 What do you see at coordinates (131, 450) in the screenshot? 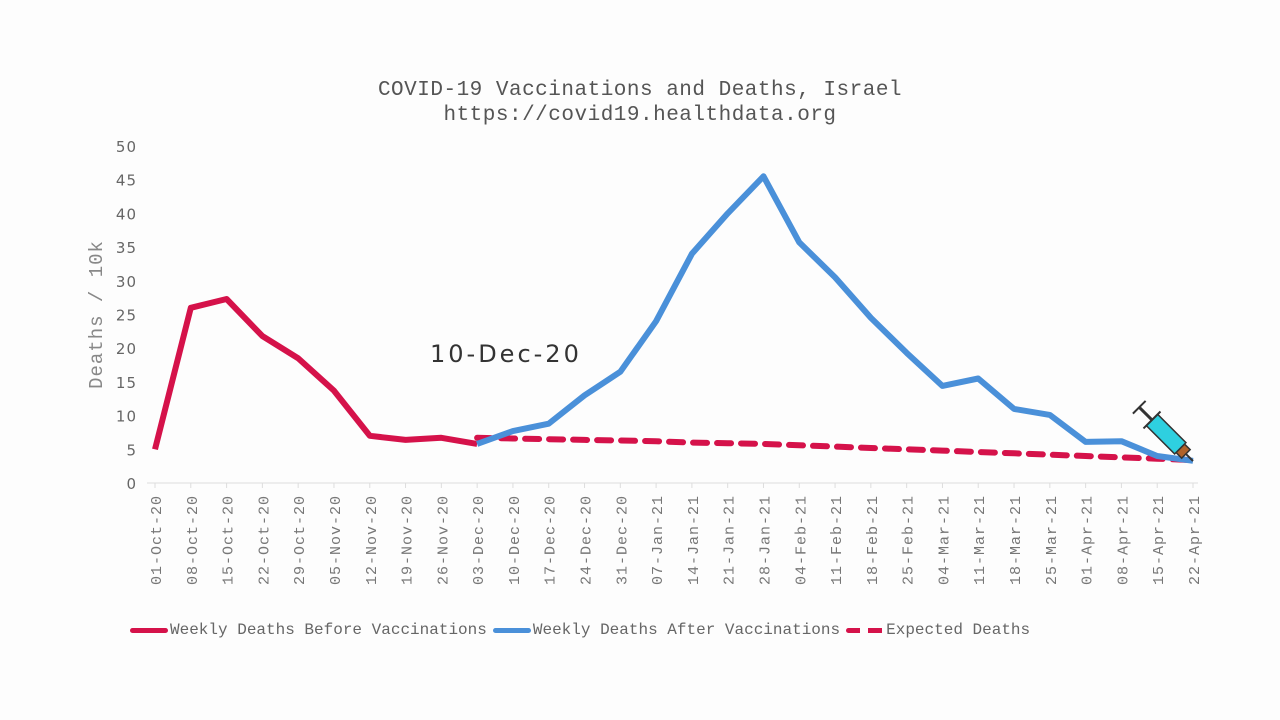
I see `y-tick-label: 5` at bounding box center [131, 450].